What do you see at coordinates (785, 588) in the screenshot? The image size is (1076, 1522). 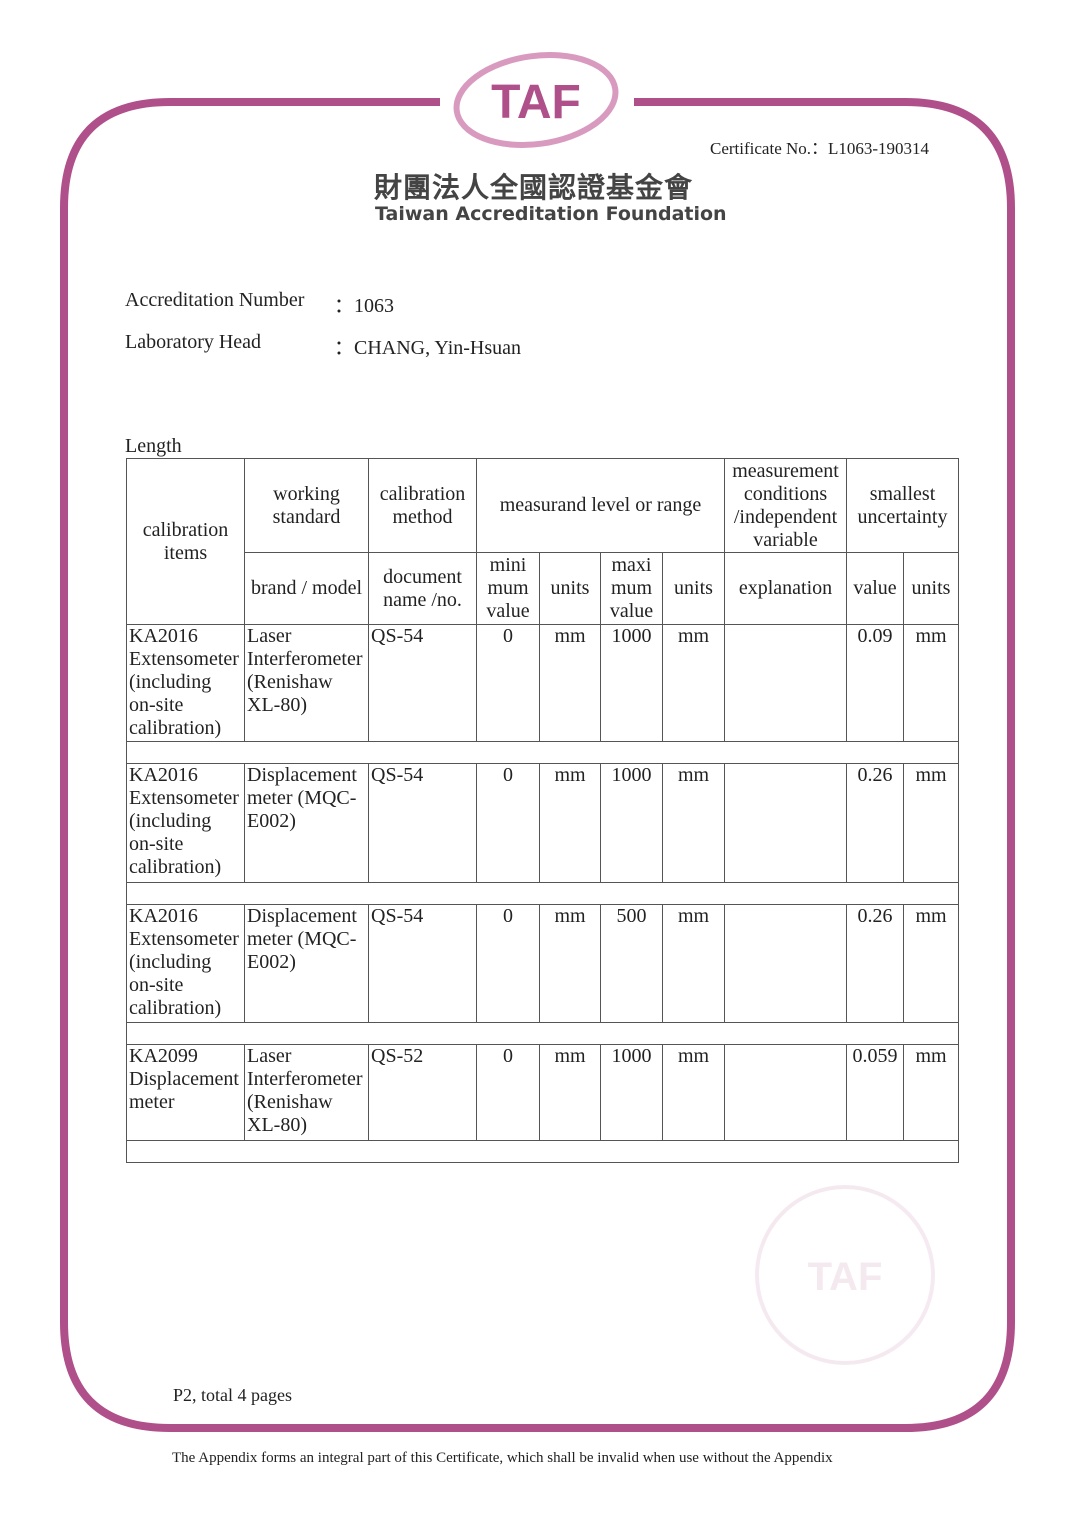 I see `header-explanation: explanation` at bounding box center [785, 588].